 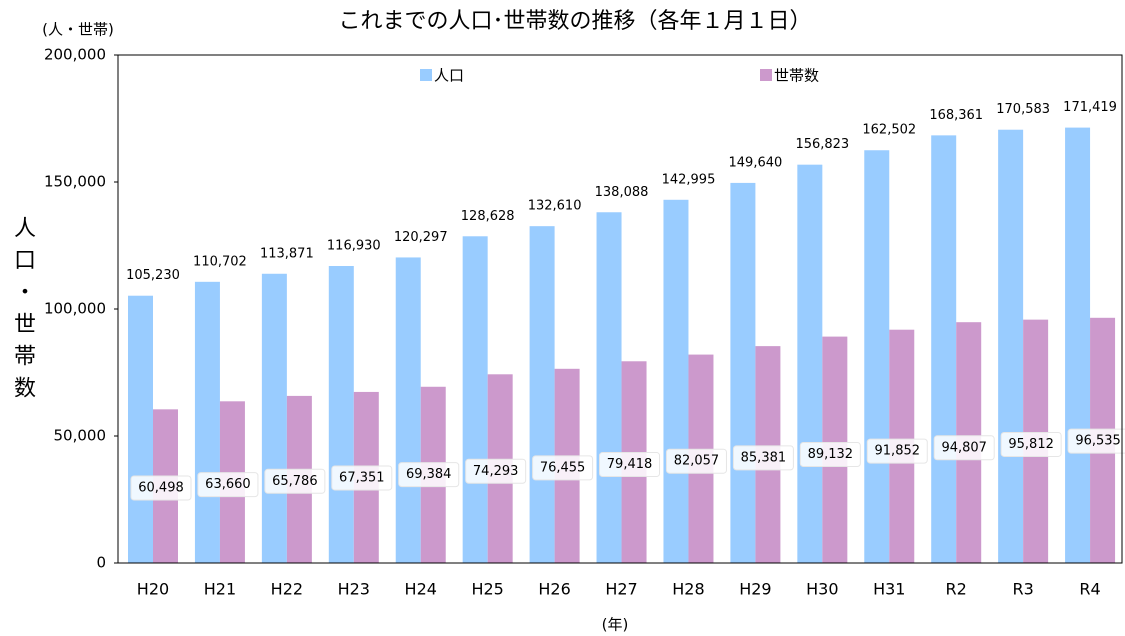 I want to click on value-label: 65,786, so click(x=295, y=481).